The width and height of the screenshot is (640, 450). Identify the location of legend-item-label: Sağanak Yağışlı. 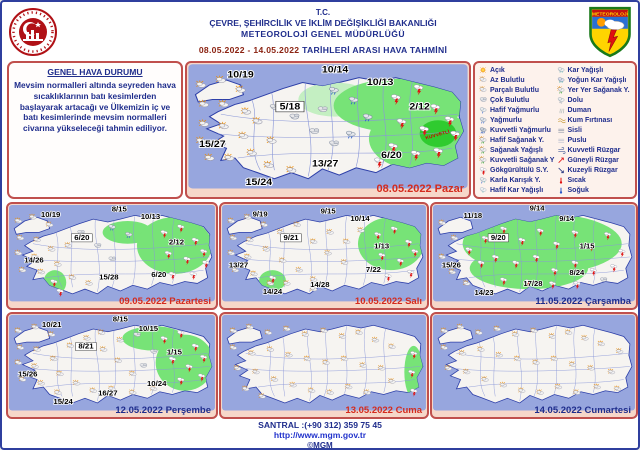
(516, 150).